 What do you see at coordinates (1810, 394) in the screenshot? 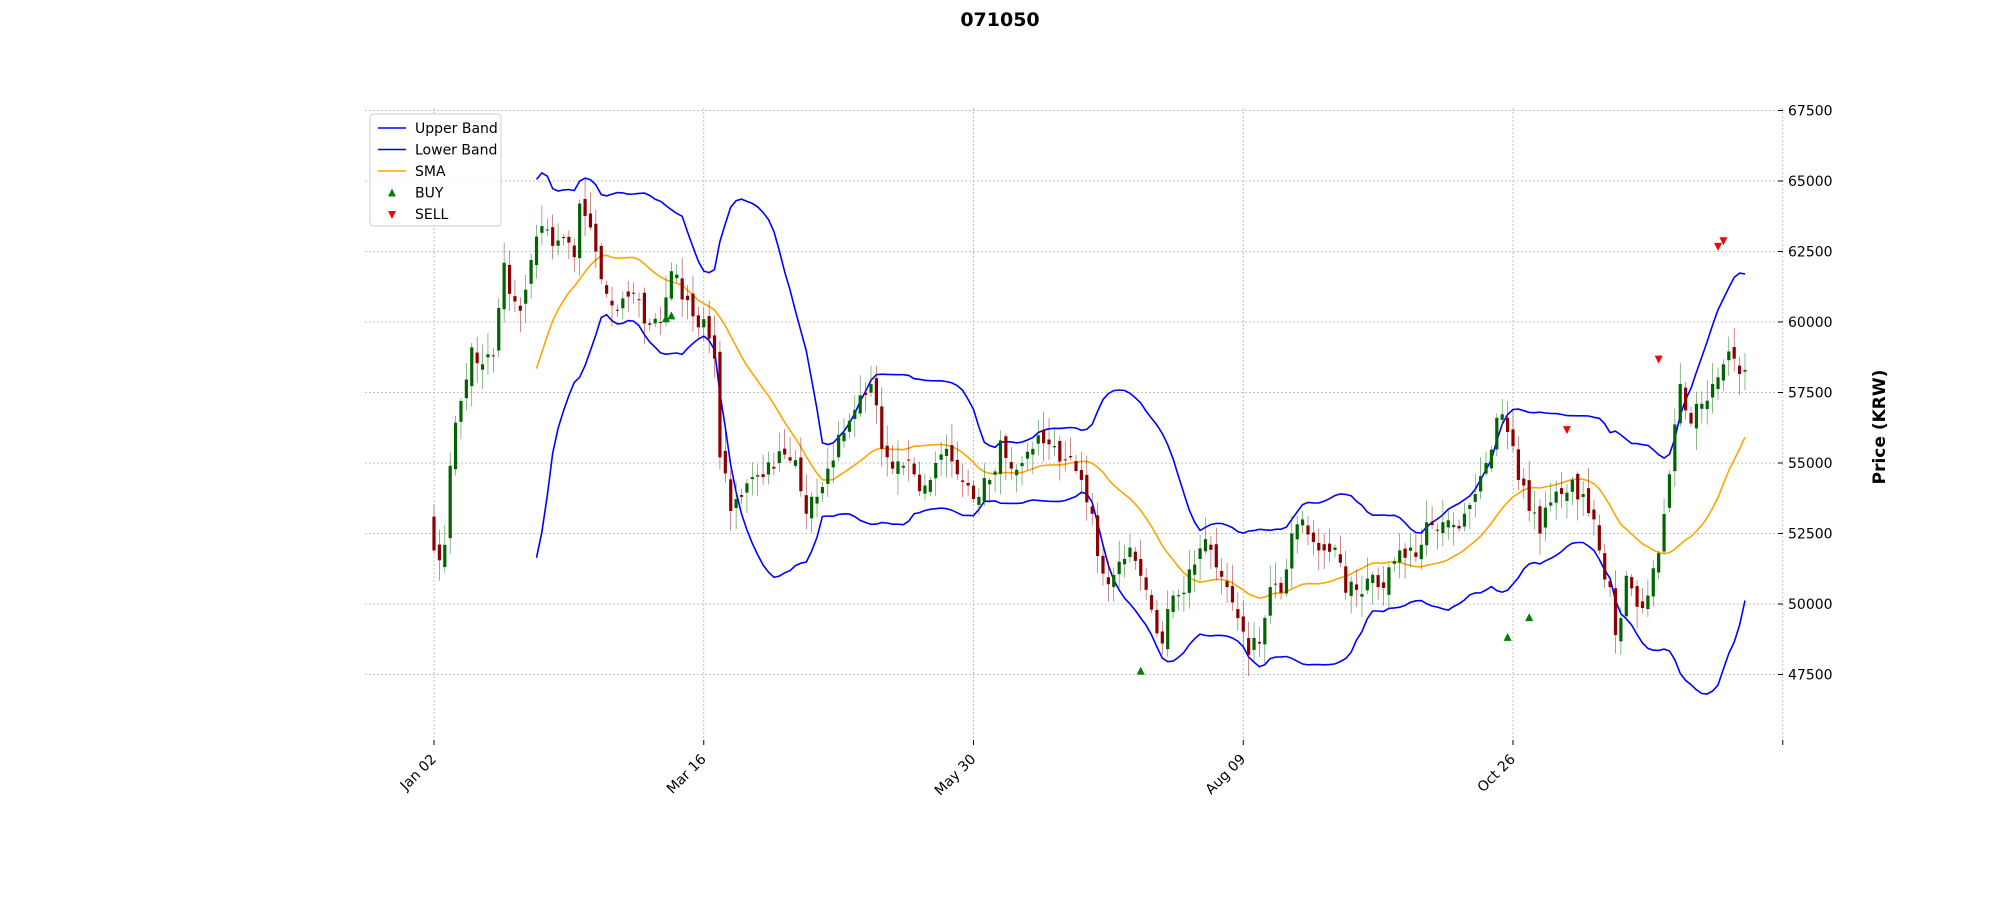
I see `y-tick-label: 57500` at bounding box center [1810, 394].